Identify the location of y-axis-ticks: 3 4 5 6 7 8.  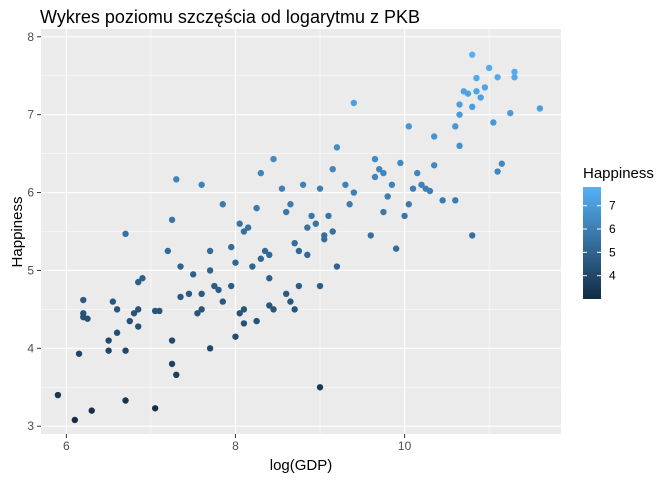
(34, 231).